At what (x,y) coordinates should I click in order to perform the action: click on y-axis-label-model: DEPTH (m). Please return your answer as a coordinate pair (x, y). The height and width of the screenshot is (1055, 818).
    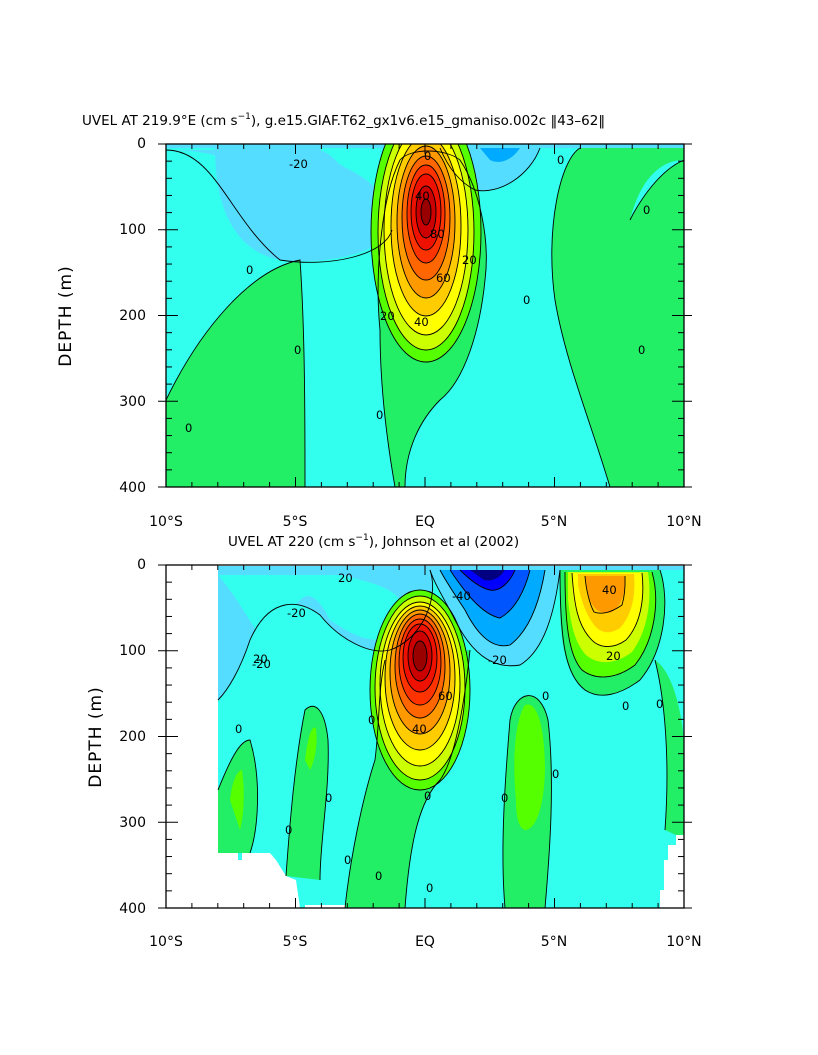
    Looking at the image, I should click on (66, 315).